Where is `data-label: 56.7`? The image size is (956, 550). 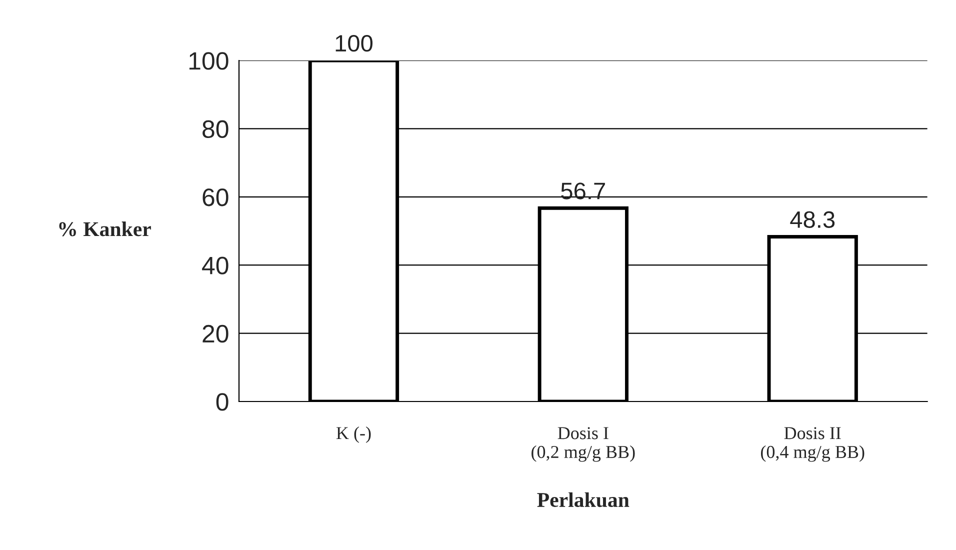
data-label: 56.7 is located at coordinates (583, 191).